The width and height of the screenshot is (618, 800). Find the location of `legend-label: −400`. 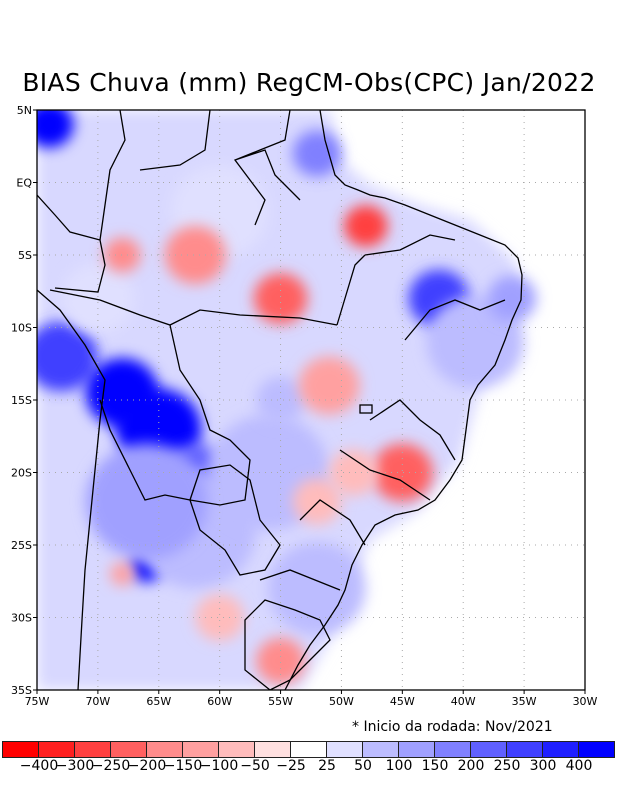

legend-label: −400 is located at coordinates (39, 766).